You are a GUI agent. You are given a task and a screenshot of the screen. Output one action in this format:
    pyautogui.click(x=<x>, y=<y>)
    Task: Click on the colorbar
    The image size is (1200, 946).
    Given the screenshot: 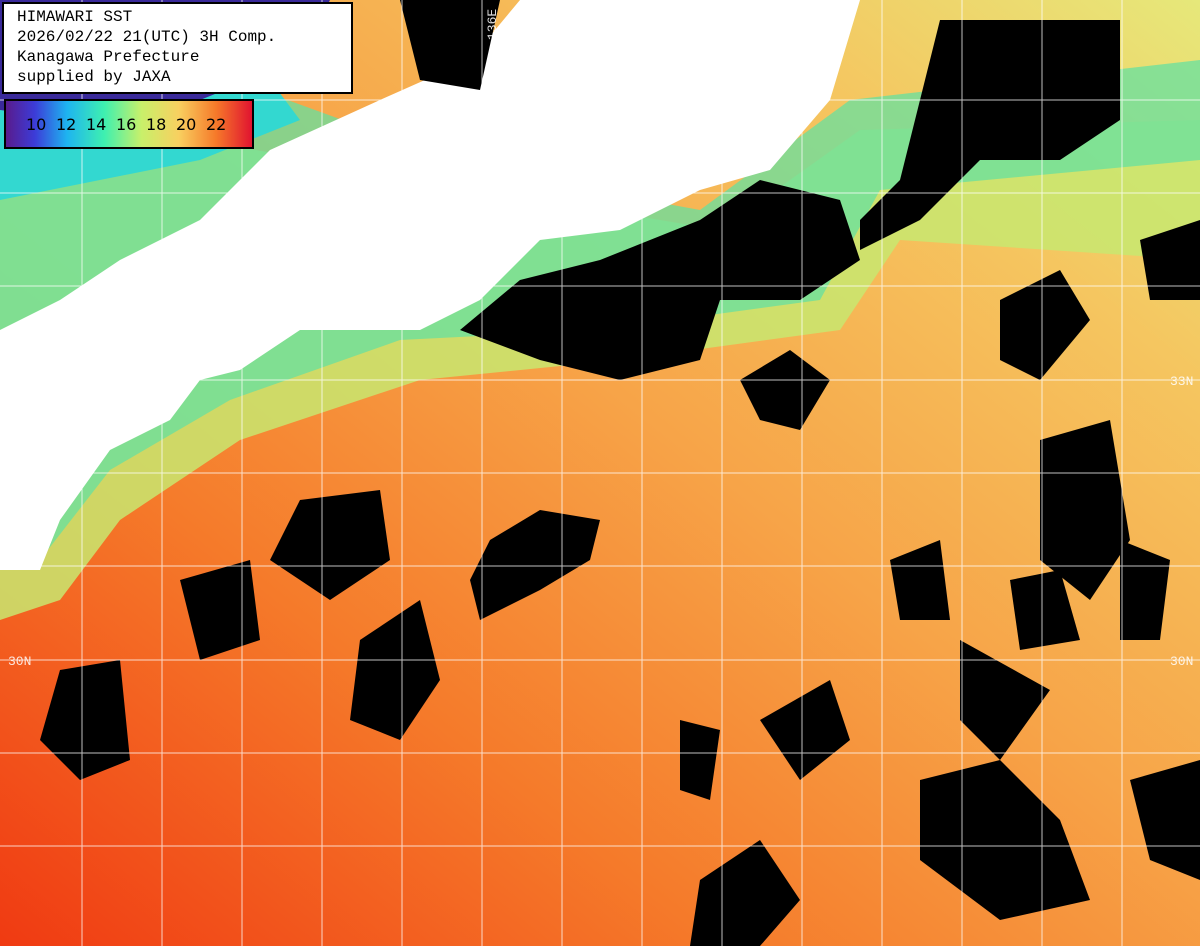 What is the action you would take?
    pyautogui.click(x=129, y=124)
    